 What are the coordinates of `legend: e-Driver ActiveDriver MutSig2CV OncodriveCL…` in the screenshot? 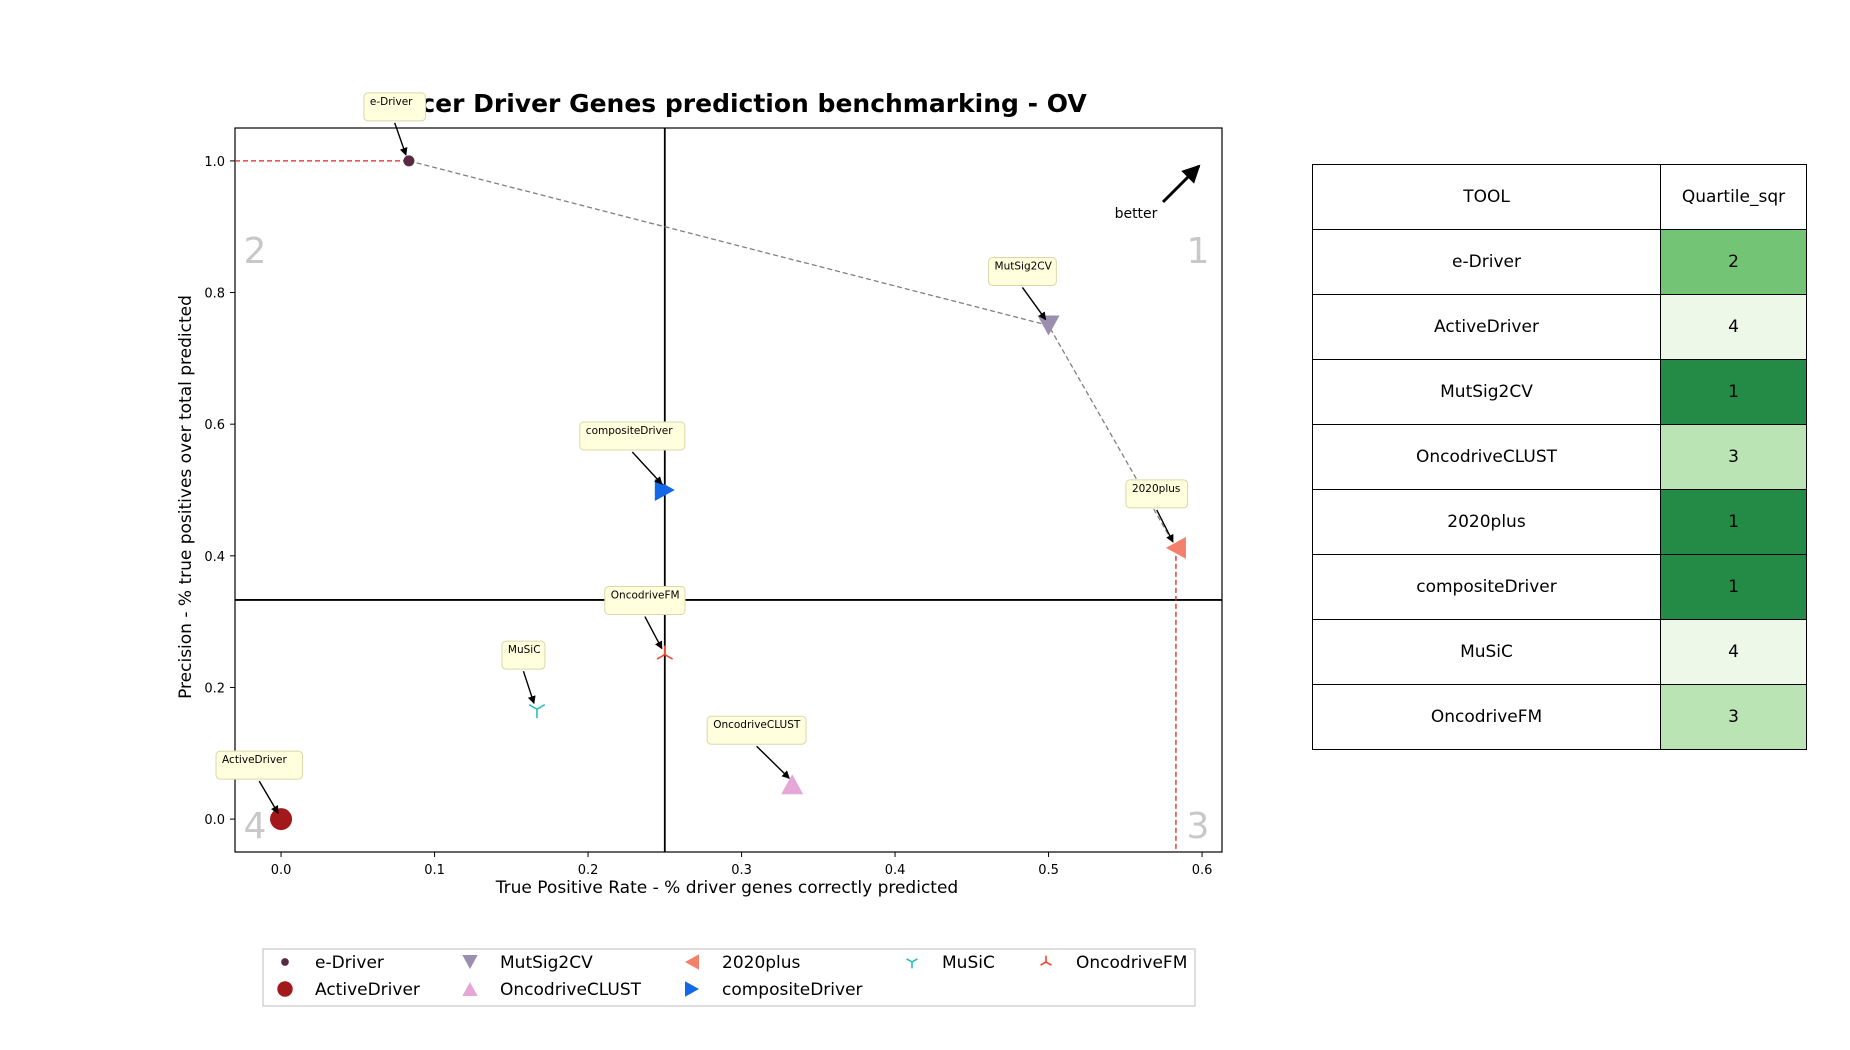 It's located at (729, 977).